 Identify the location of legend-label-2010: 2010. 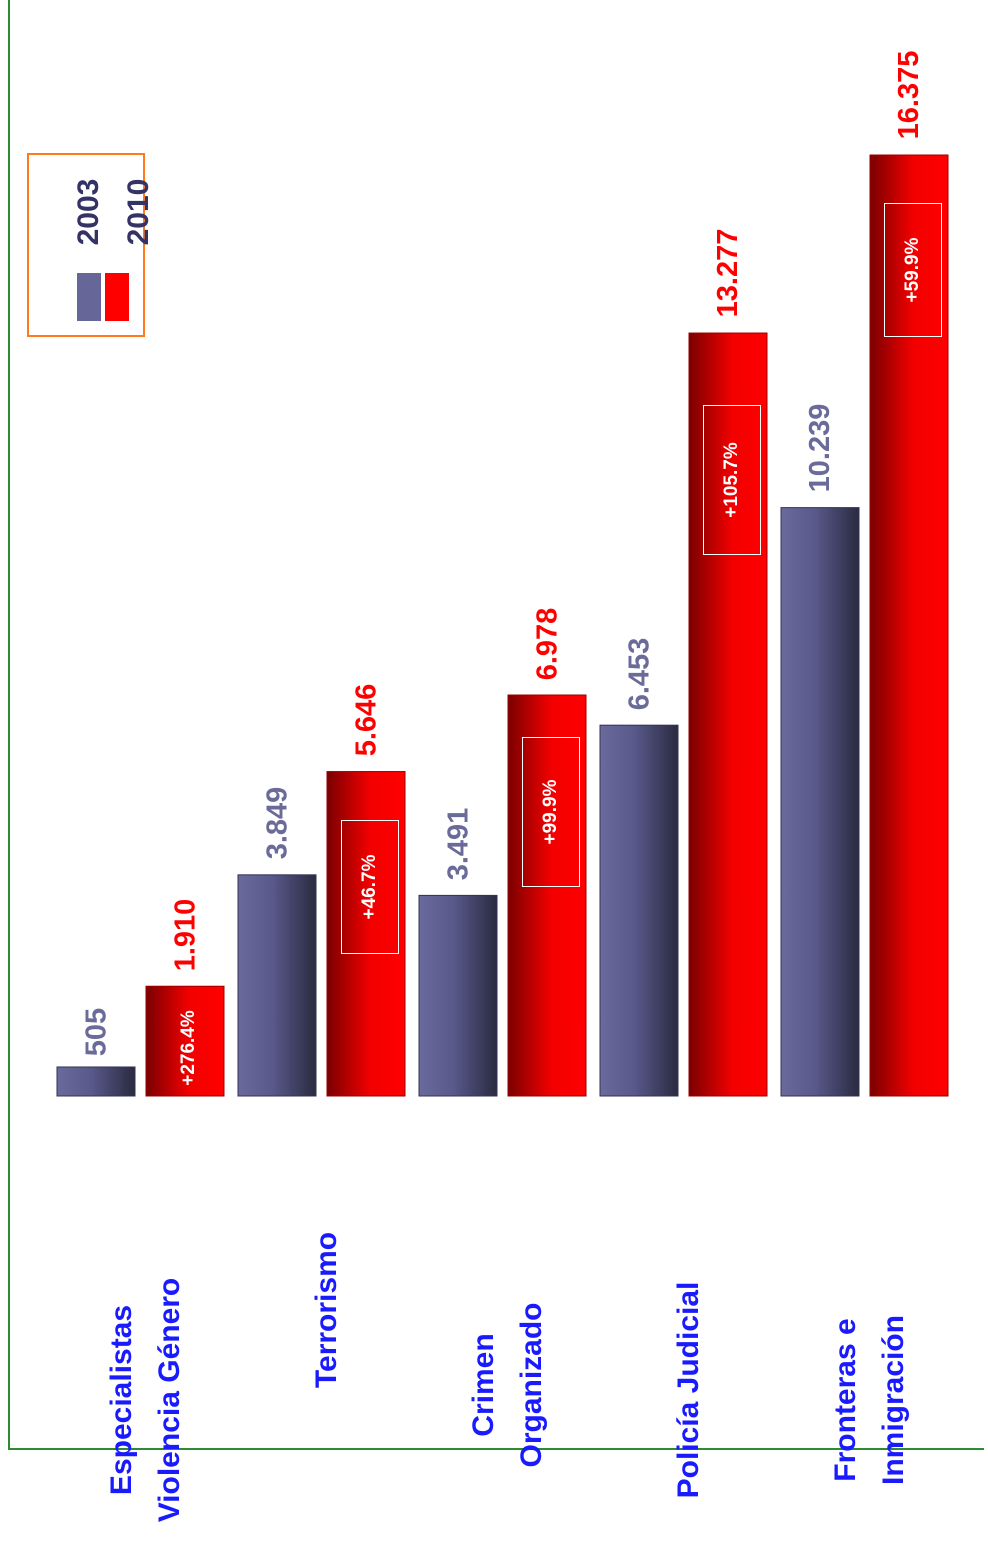
(138, 212).